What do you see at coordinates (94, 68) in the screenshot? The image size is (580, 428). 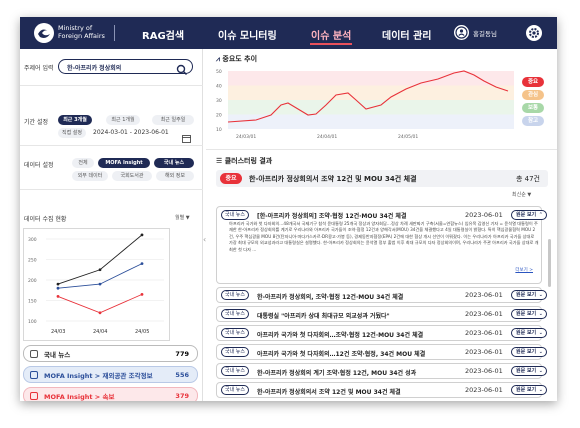 I see `topic-value: 한-아프리카 정상회의` at bounding box center [94, 68].